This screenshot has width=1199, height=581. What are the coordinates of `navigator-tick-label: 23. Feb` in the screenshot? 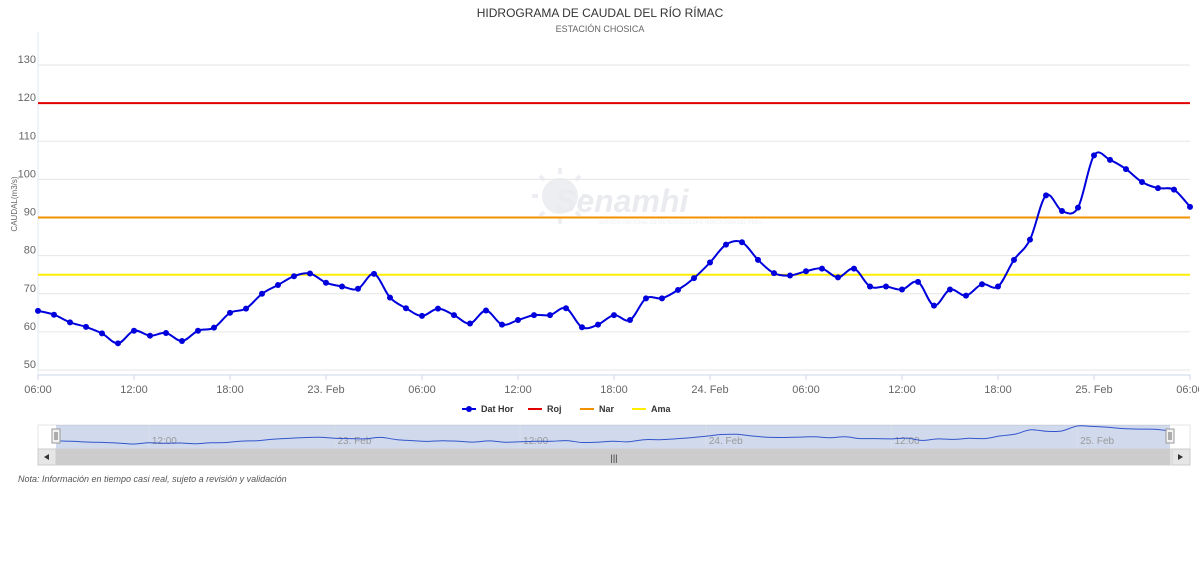 It's located at (355, 441).